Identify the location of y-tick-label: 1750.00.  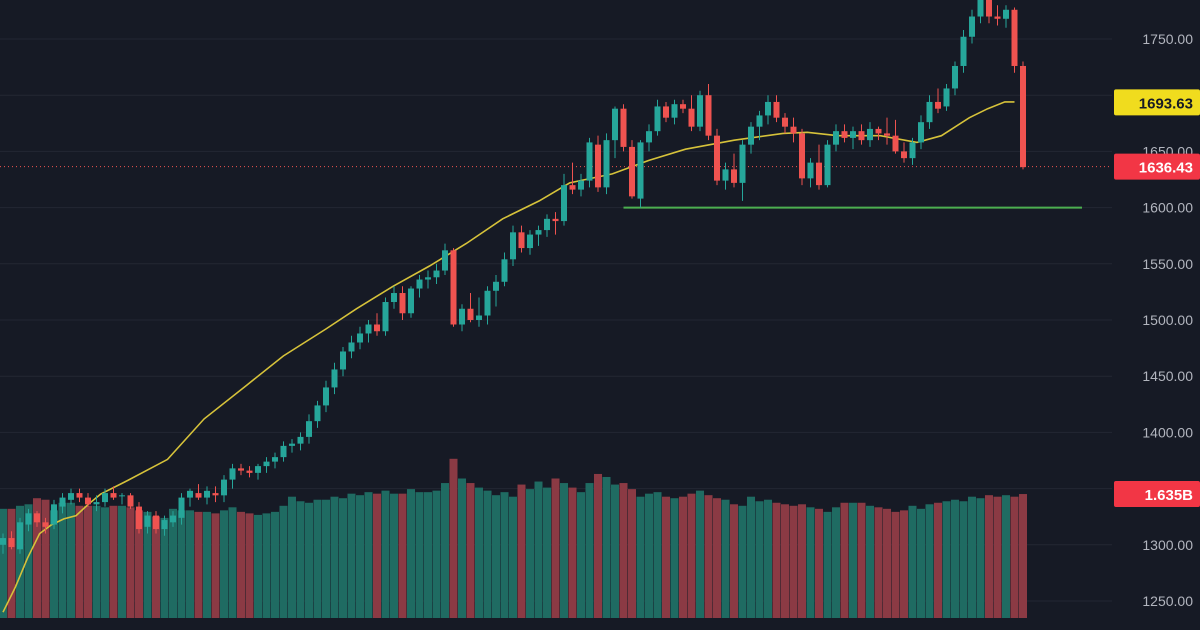
(1167, 39).